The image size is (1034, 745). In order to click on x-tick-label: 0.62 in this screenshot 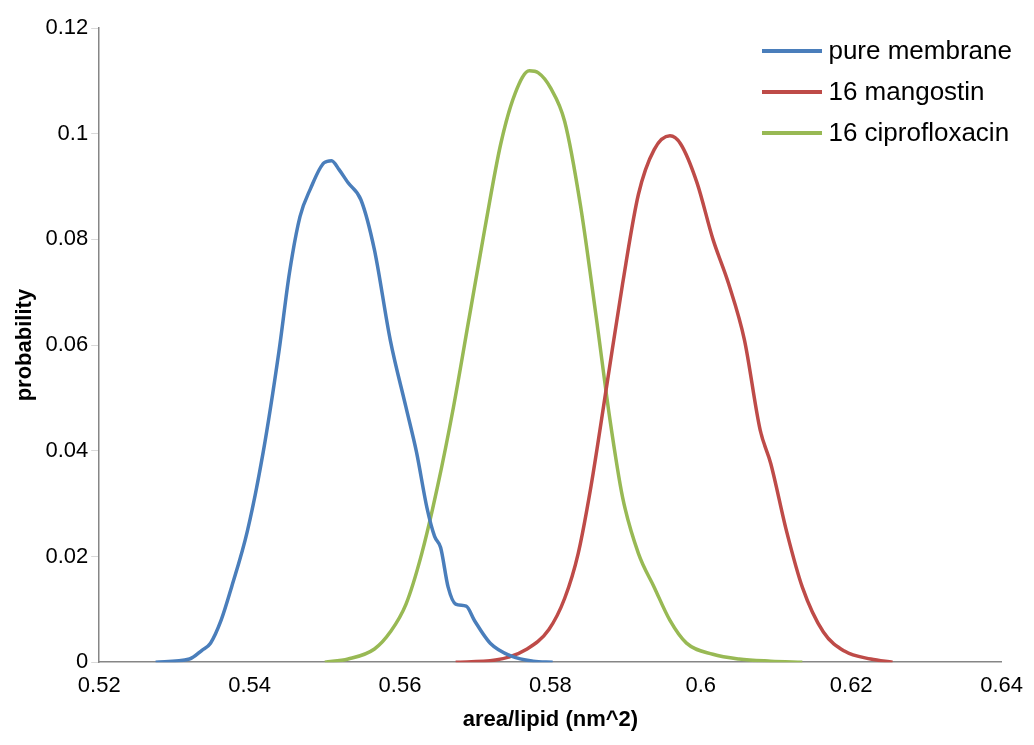, I will do `click(851, 685)`.